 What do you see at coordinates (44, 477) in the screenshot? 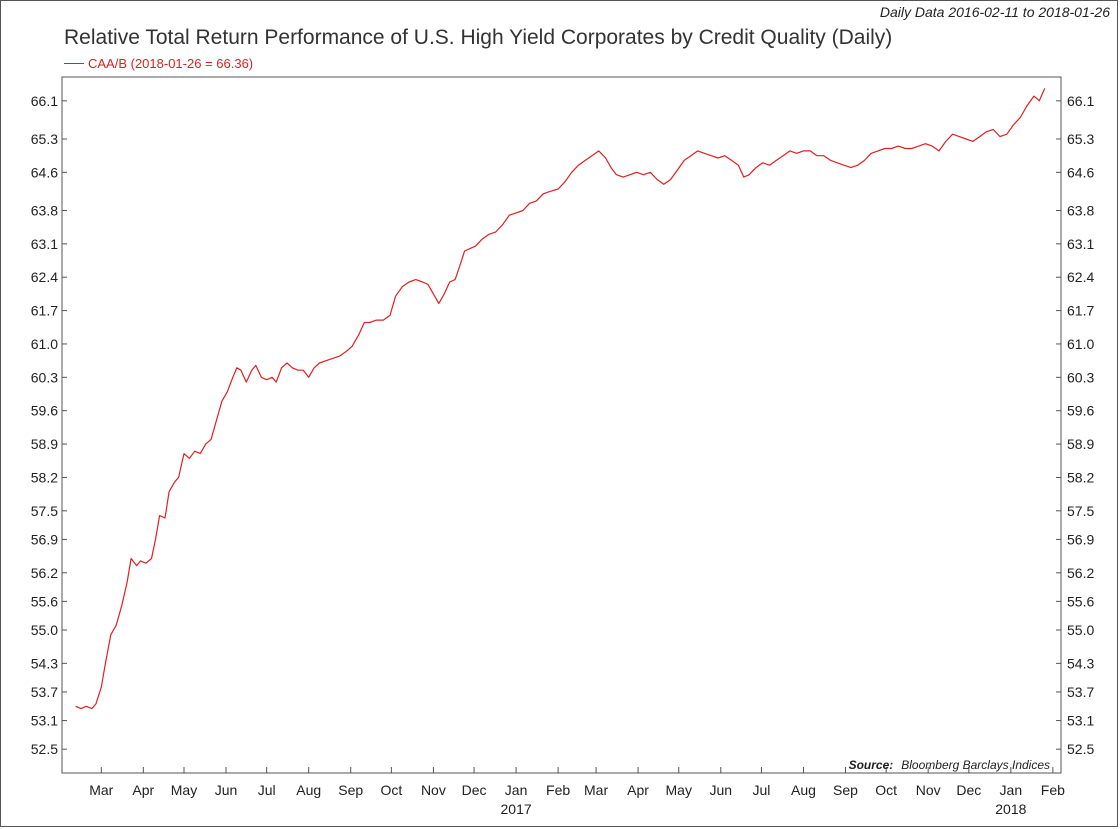
I see `y-tick-label-left: 58.2` at bounding box center [44, 477].